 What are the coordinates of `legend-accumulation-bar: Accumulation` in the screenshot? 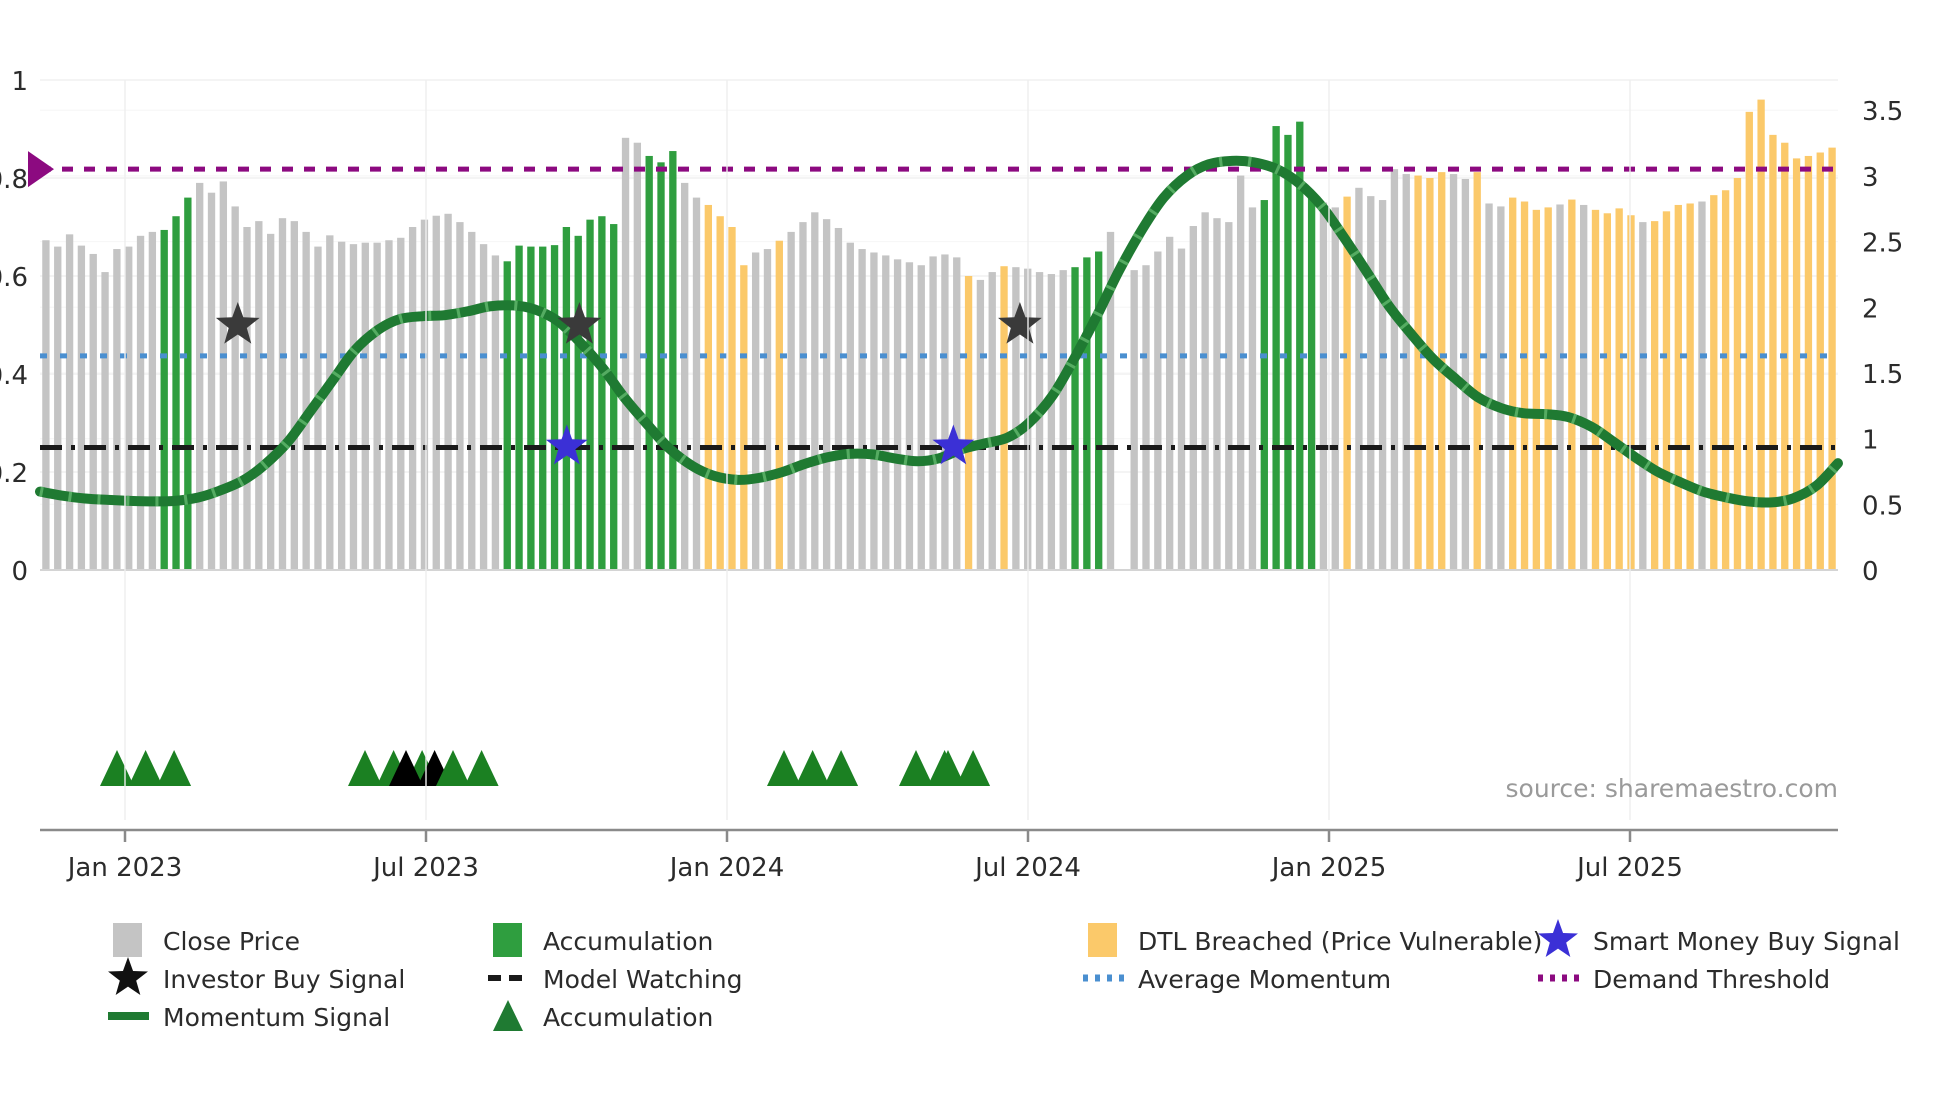 It's located at (603, 940).